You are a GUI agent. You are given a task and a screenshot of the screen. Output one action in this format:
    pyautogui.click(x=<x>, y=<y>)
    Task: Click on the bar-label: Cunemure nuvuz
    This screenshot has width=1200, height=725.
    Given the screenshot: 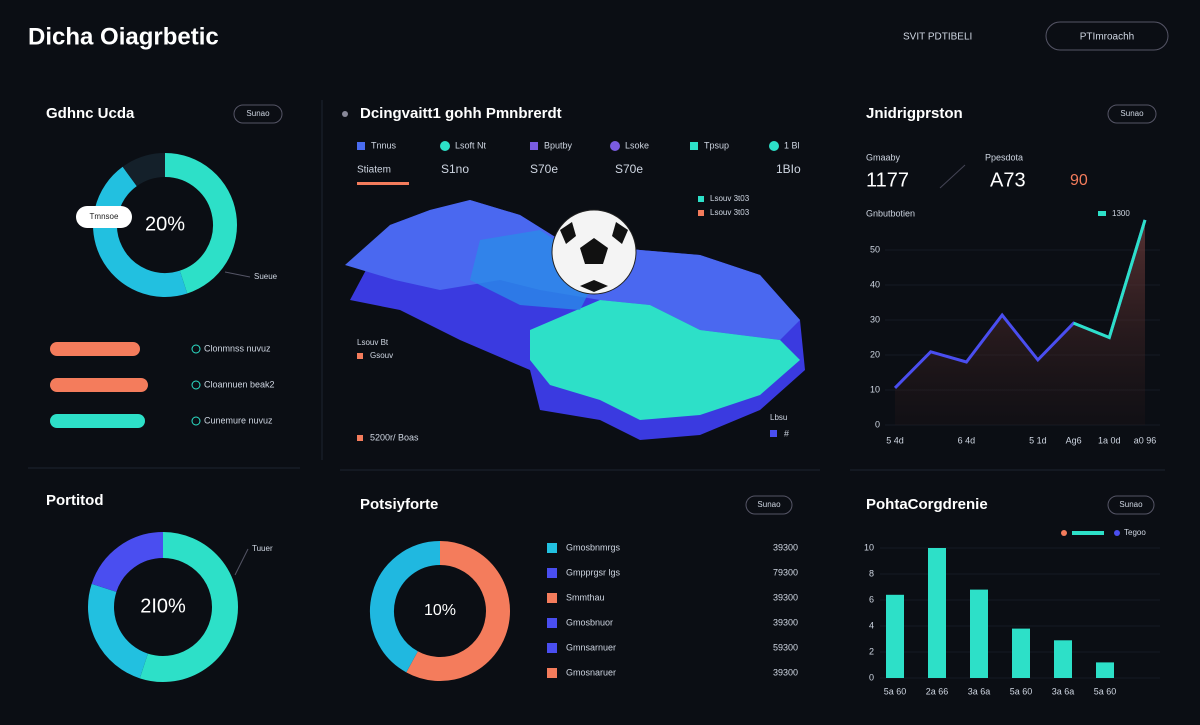 What is the action you would take?
    pyautogui.click(x=238, y=420)
    